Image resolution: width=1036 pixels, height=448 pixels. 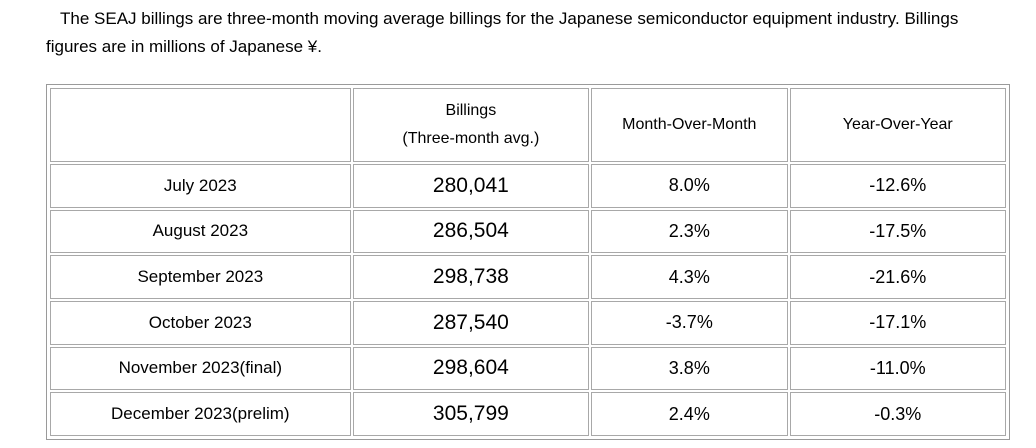 I want to click on cell-mom: 2.4%, so click(x=689, y=414).